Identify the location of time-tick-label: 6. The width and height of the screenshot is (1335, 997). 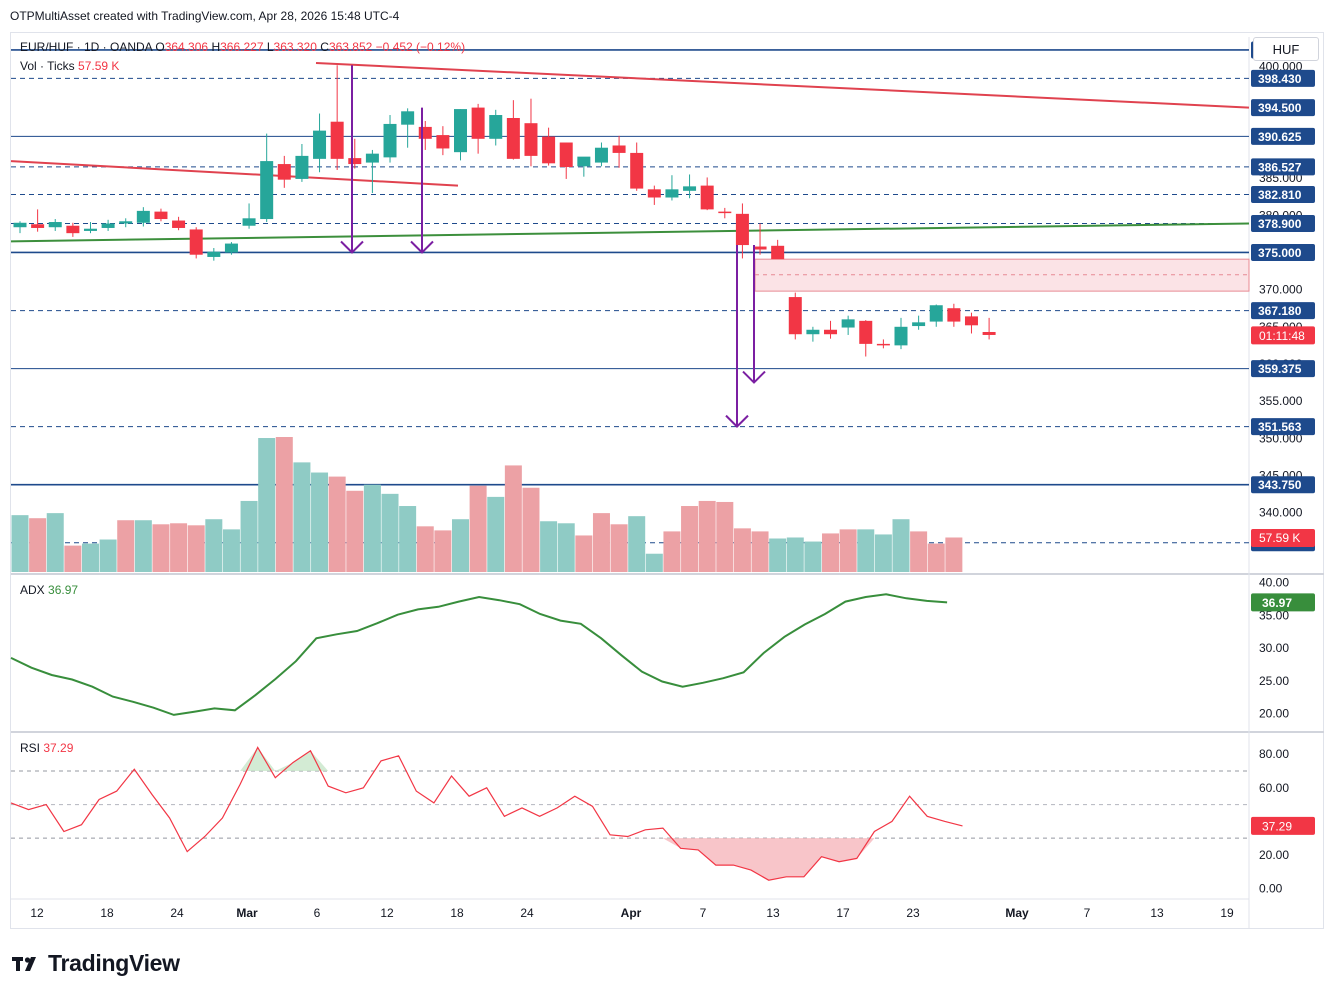
(317, 913).